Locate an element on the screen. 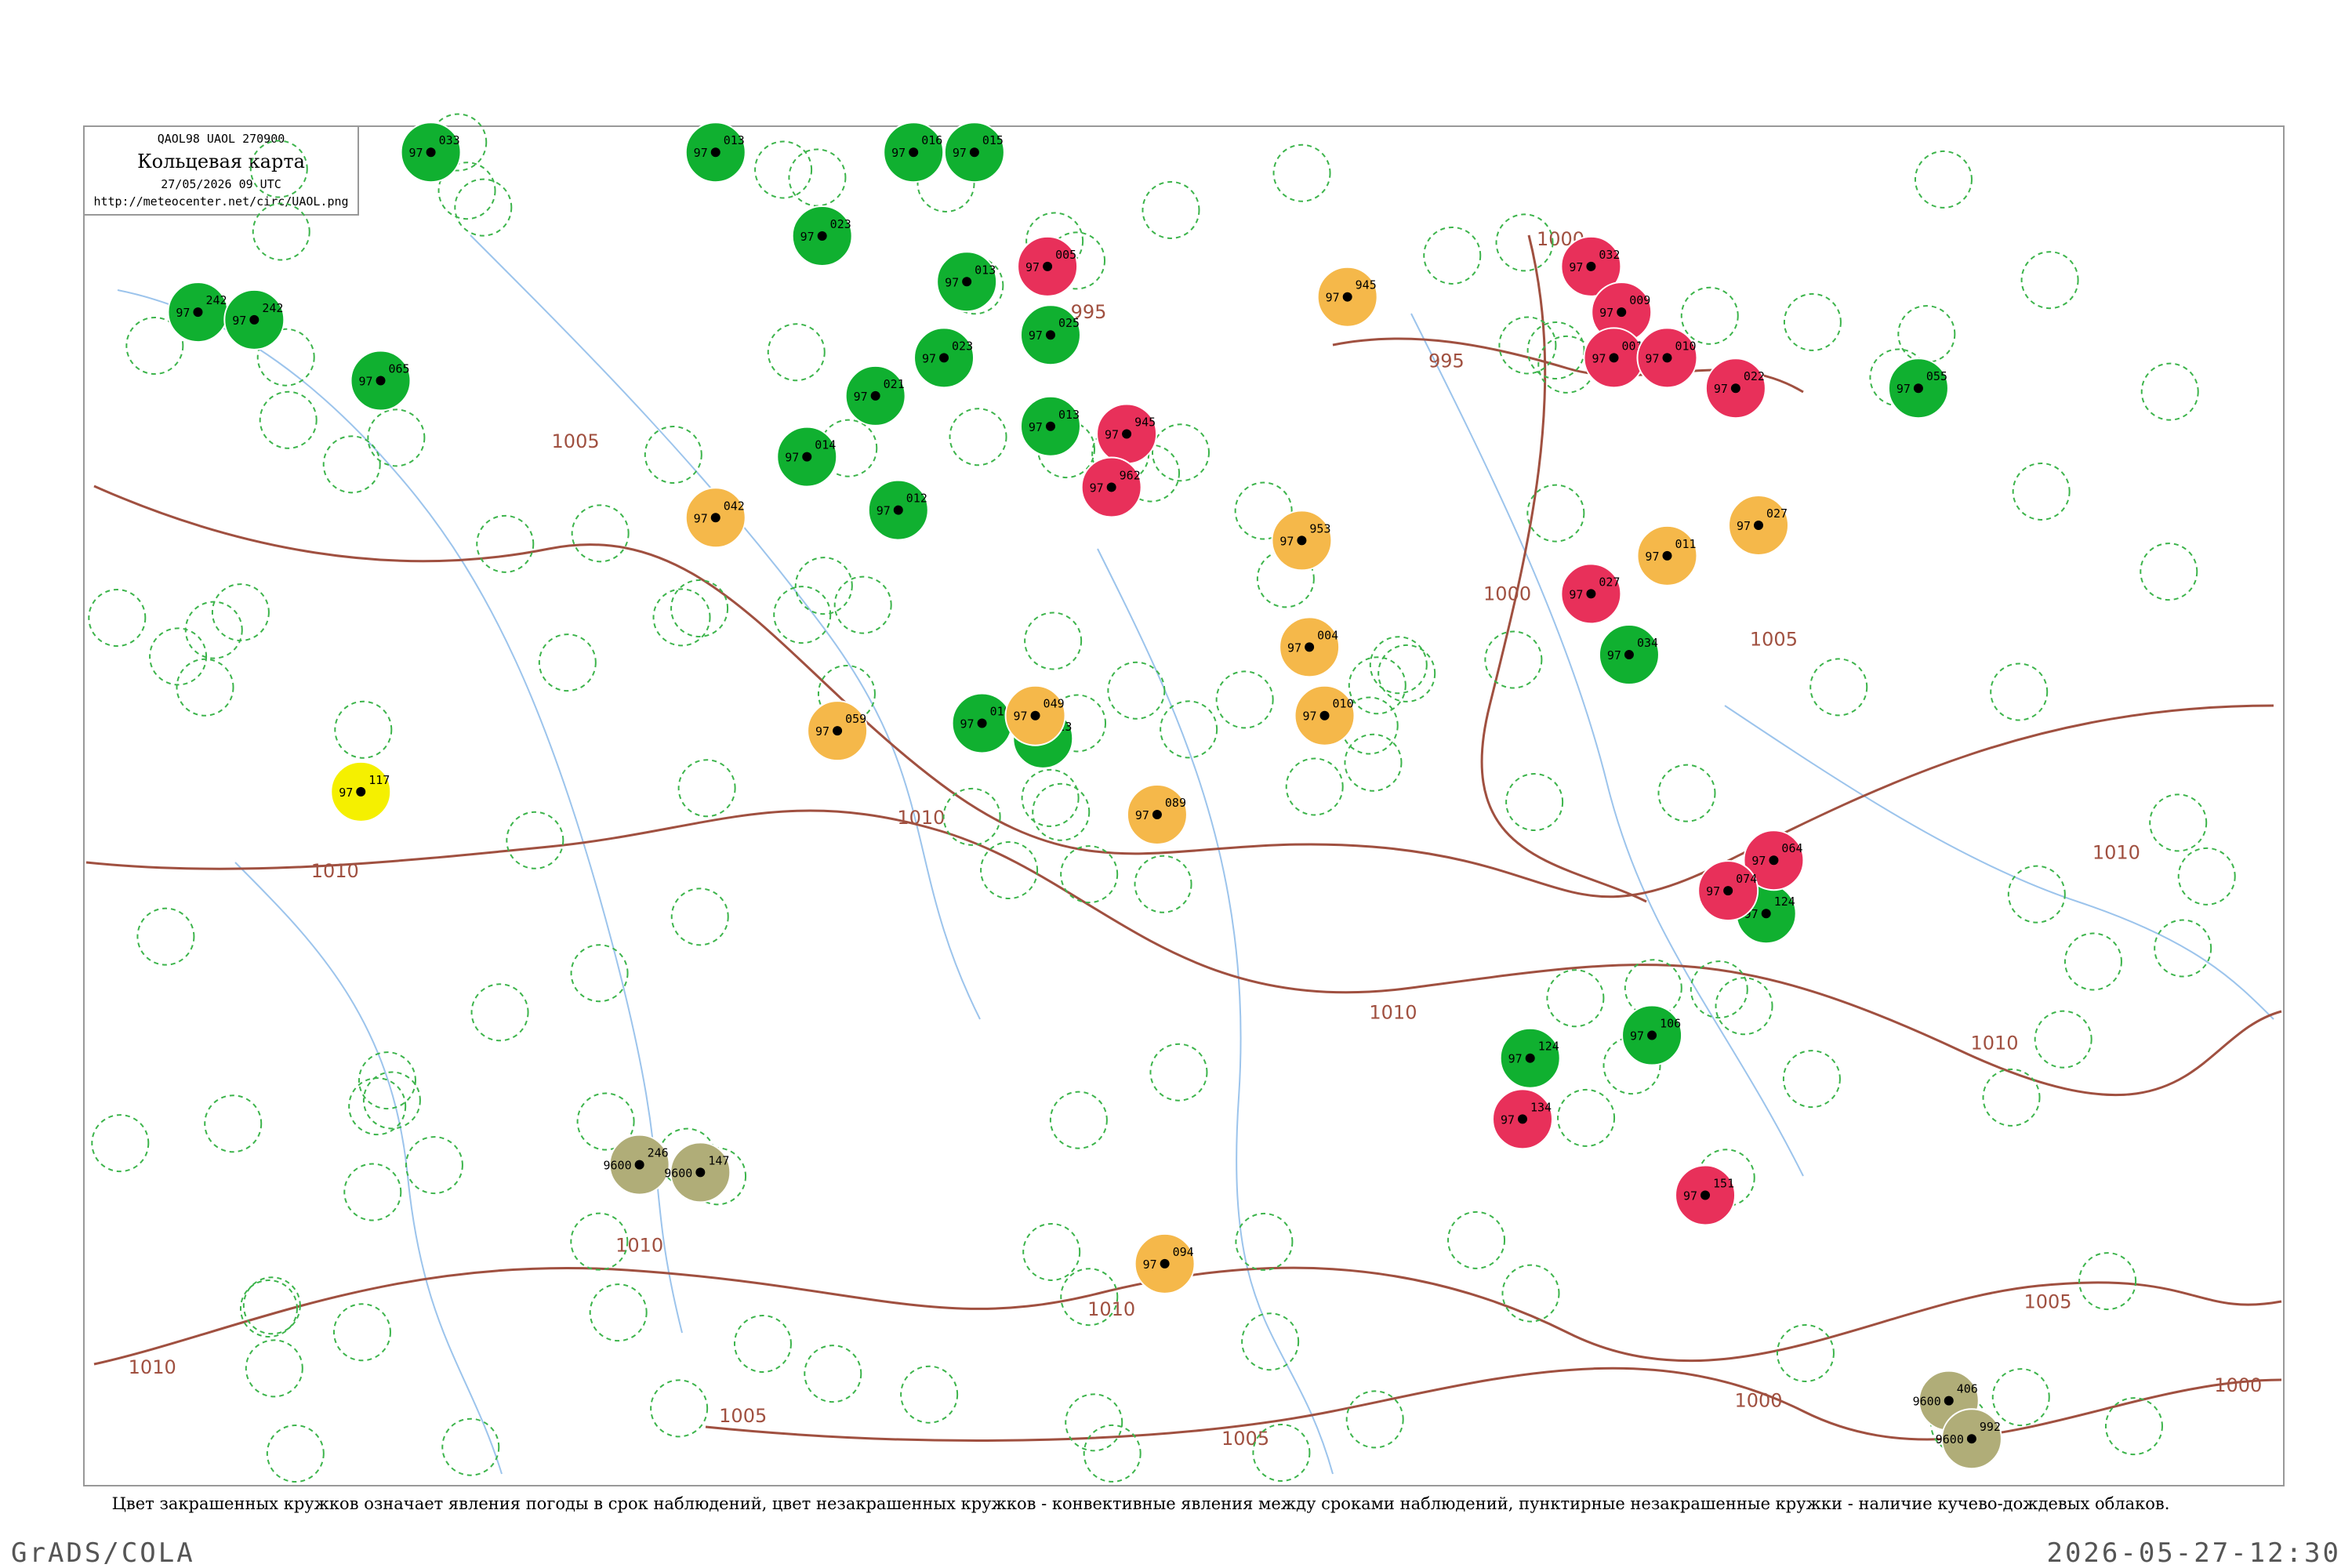  station-temp: 9600 is located at coordinates (1927, 1402).